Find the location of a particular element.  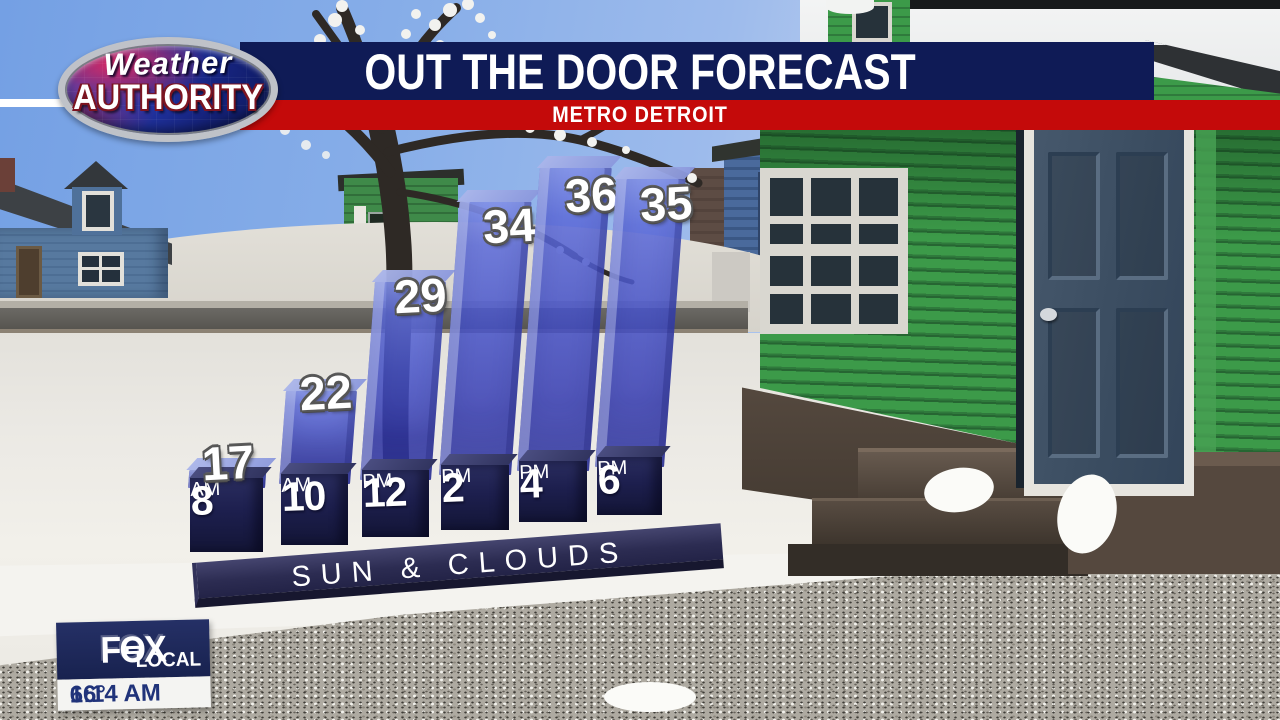

local-logo: LOCAL is located at coordinates (167, 659).